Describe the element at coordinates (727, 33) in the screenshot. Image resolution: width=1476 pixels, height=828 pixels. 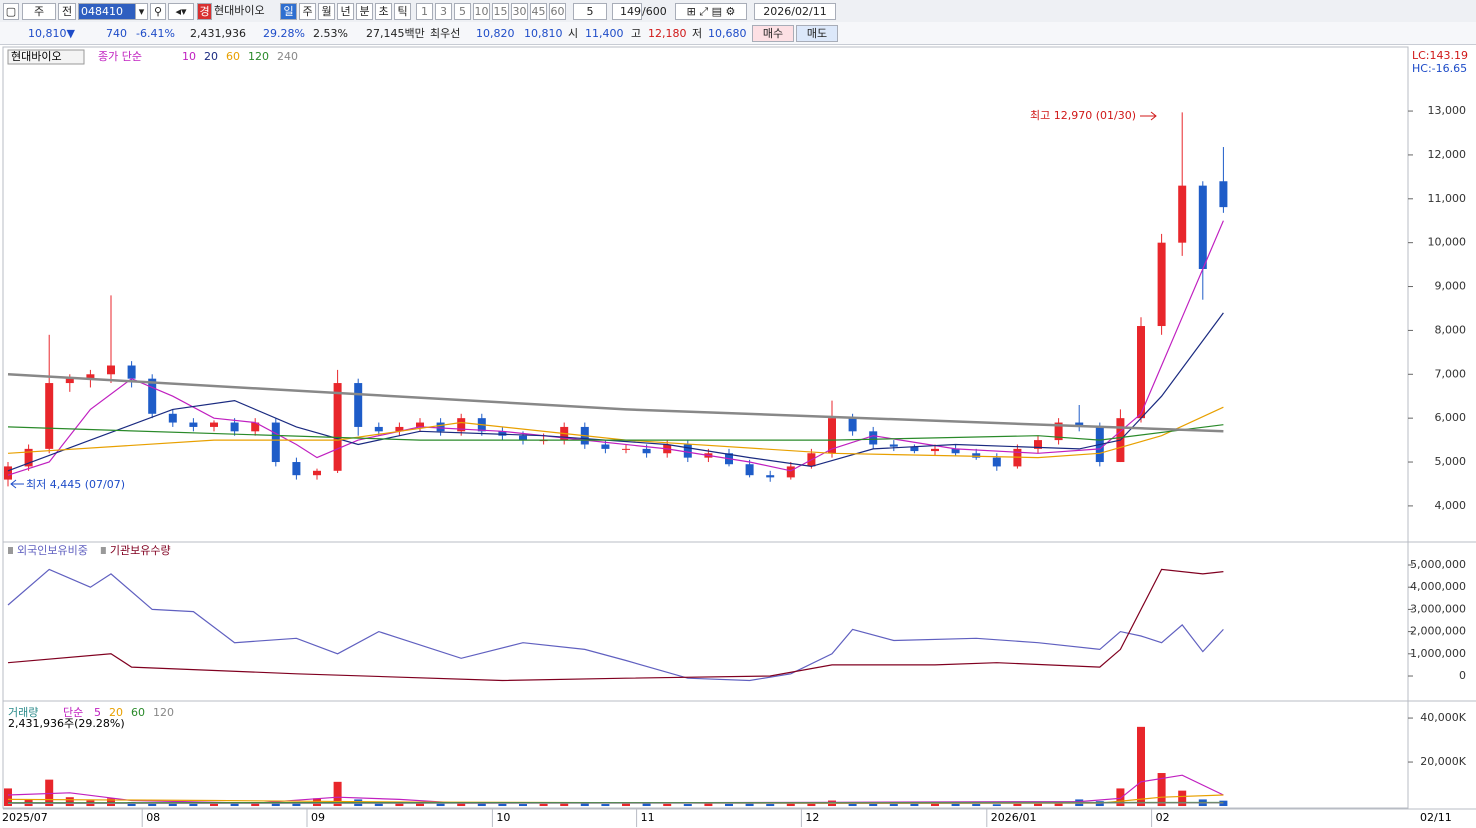
I see `low: 10,680` at that location.